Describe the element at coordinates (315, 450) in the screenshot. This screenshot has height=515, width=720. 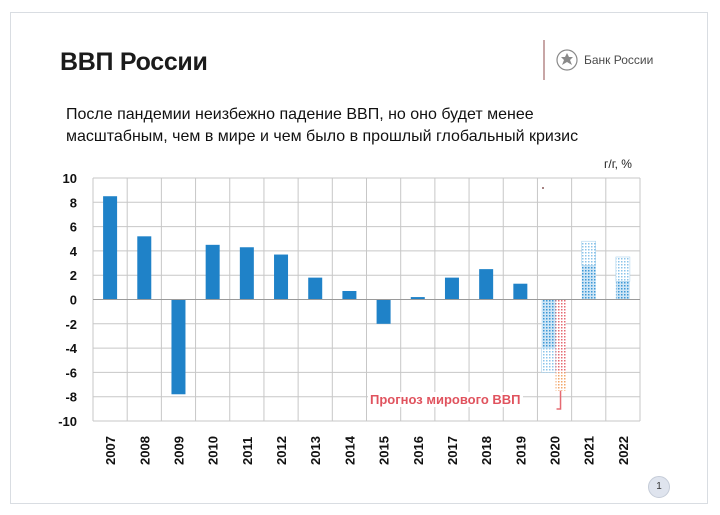
I see `x-tick-label: 2013` at that location.